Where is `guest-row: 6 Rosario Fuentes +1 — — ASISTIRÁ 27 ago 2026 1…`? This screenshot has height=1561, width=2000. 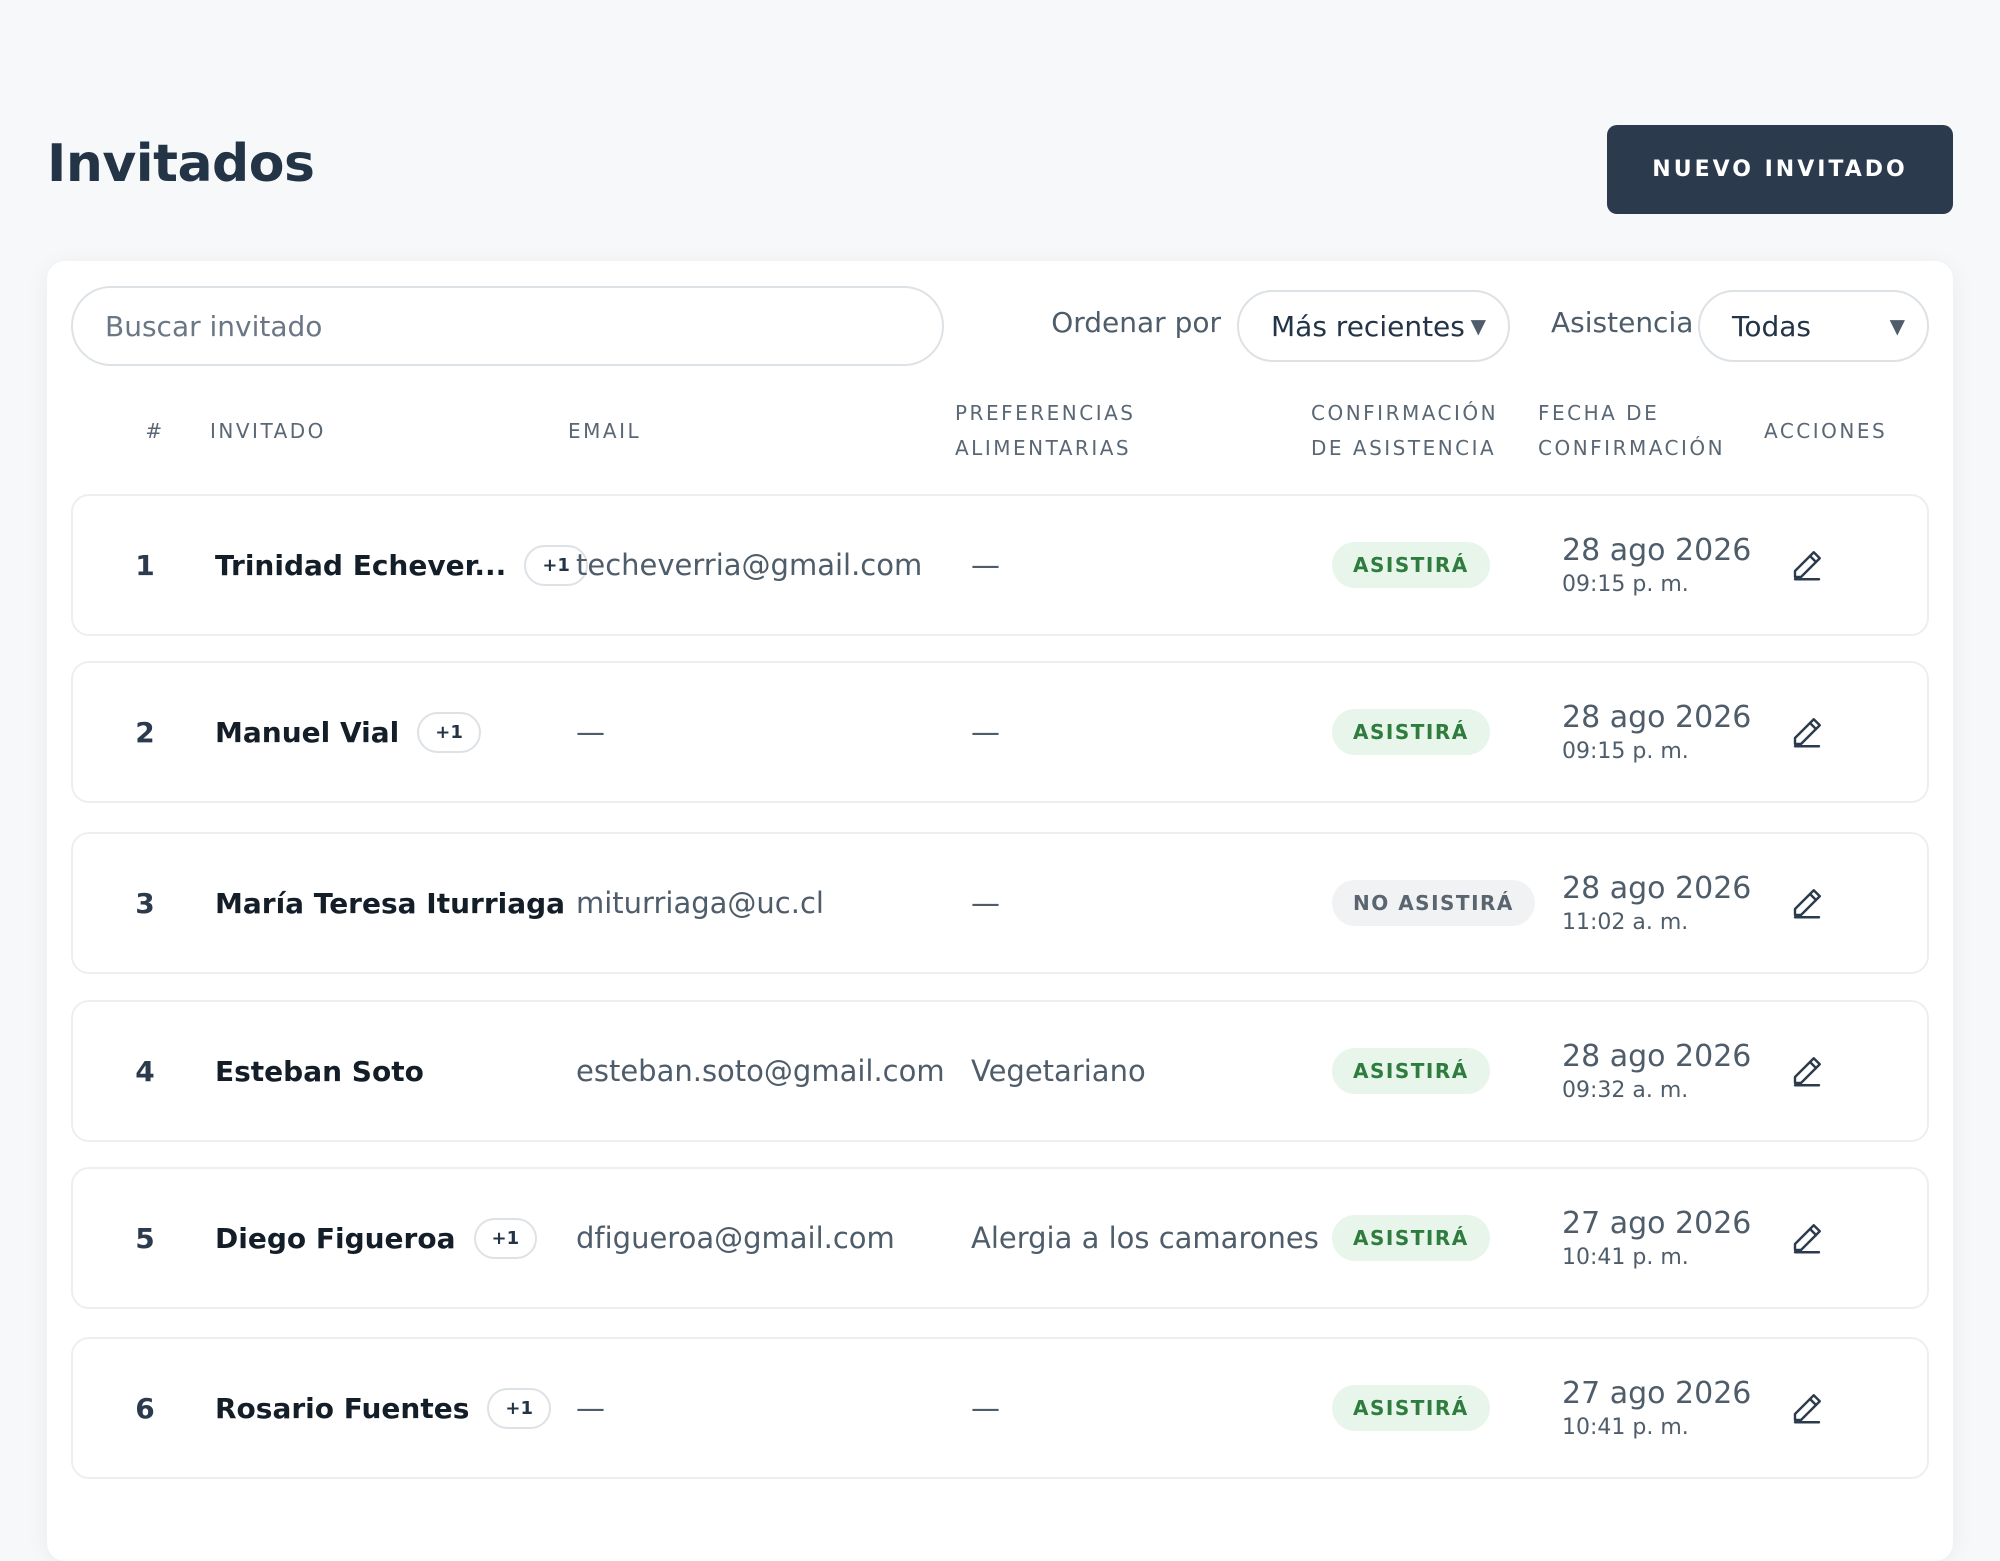 guest-row: 6 Rosario Fuentes +1 — — ASISTIRÁ 27 ago 2026 1… is located at coordinates (1000, 1408).